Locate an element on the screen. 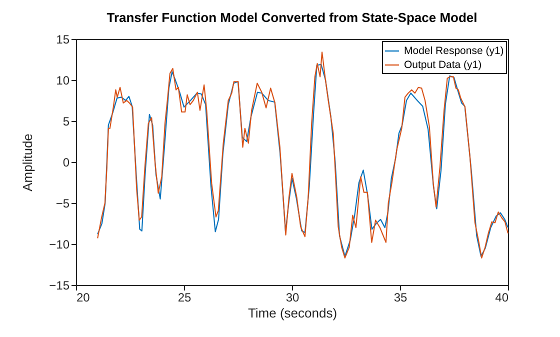 This screenshot has width=560, height=337. legend-label: Model Response (y1) is located at coordinates (454, 51).